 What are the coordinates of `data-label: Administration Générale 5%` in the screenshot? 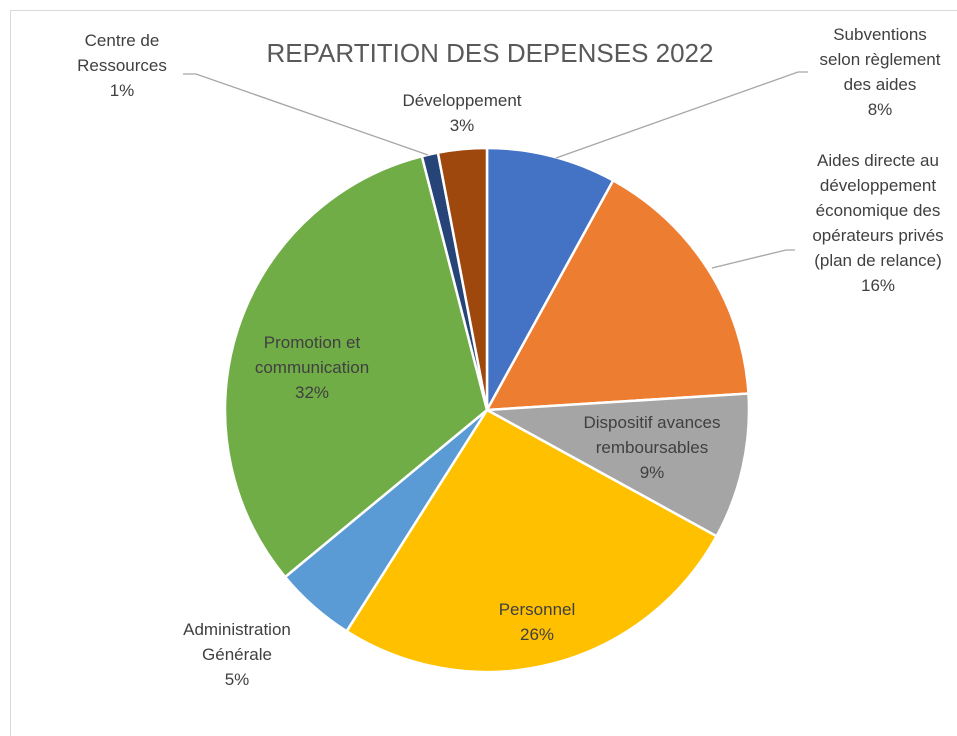 It's located at (237, 654).